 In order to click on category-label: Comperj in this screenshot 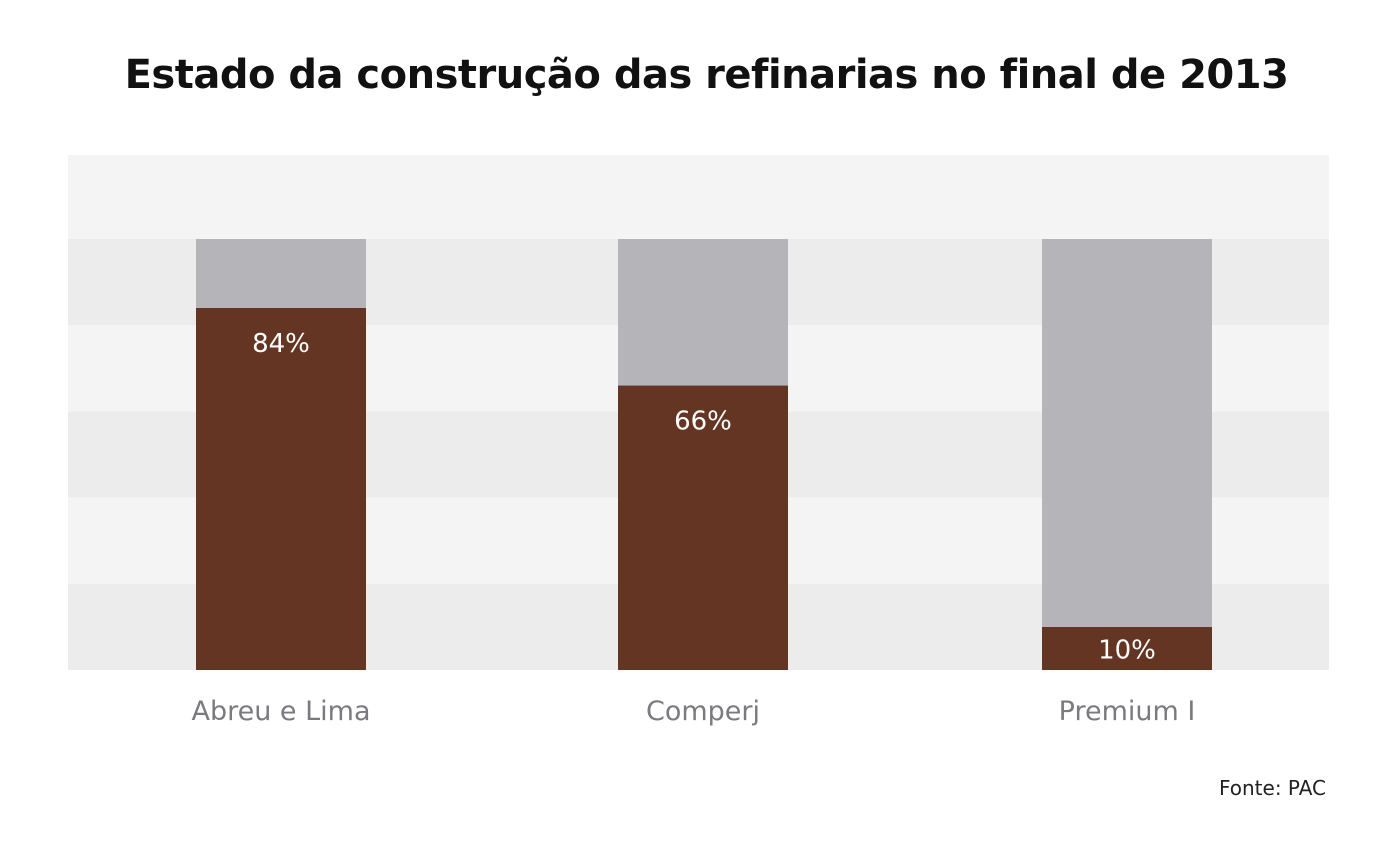, I will do `click(703, 711)`.